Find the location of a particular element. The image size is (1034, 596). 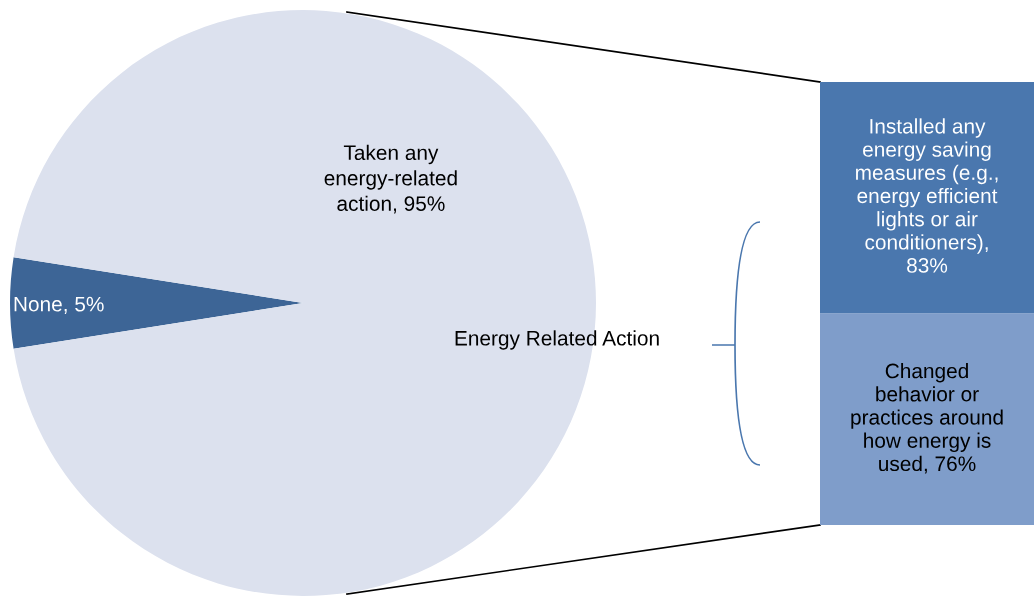

data-label: Installed any energy saving measures (e.g., energy efficient lights or air conditioners), 83% is located at coordinates (927, 195).